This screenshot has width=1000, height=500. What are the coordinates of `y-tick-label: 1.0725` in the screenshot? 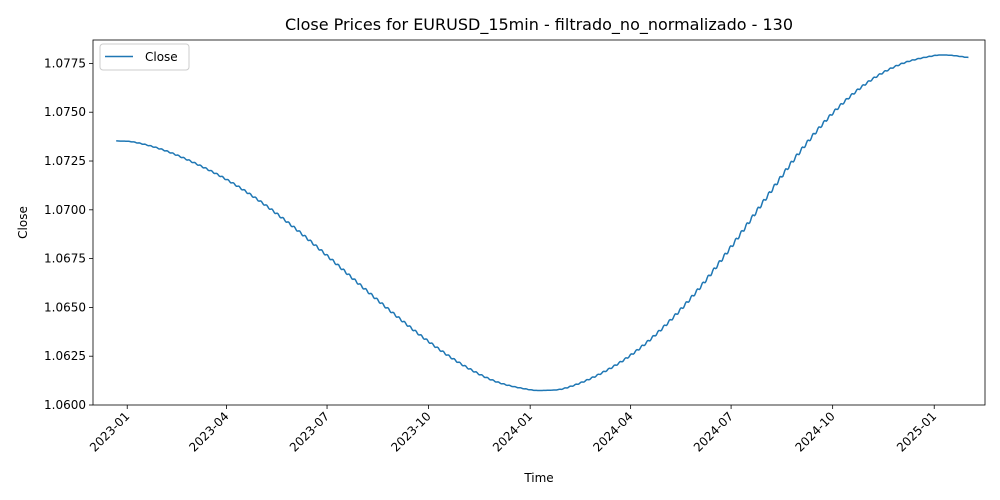 It's located at (65, 161).